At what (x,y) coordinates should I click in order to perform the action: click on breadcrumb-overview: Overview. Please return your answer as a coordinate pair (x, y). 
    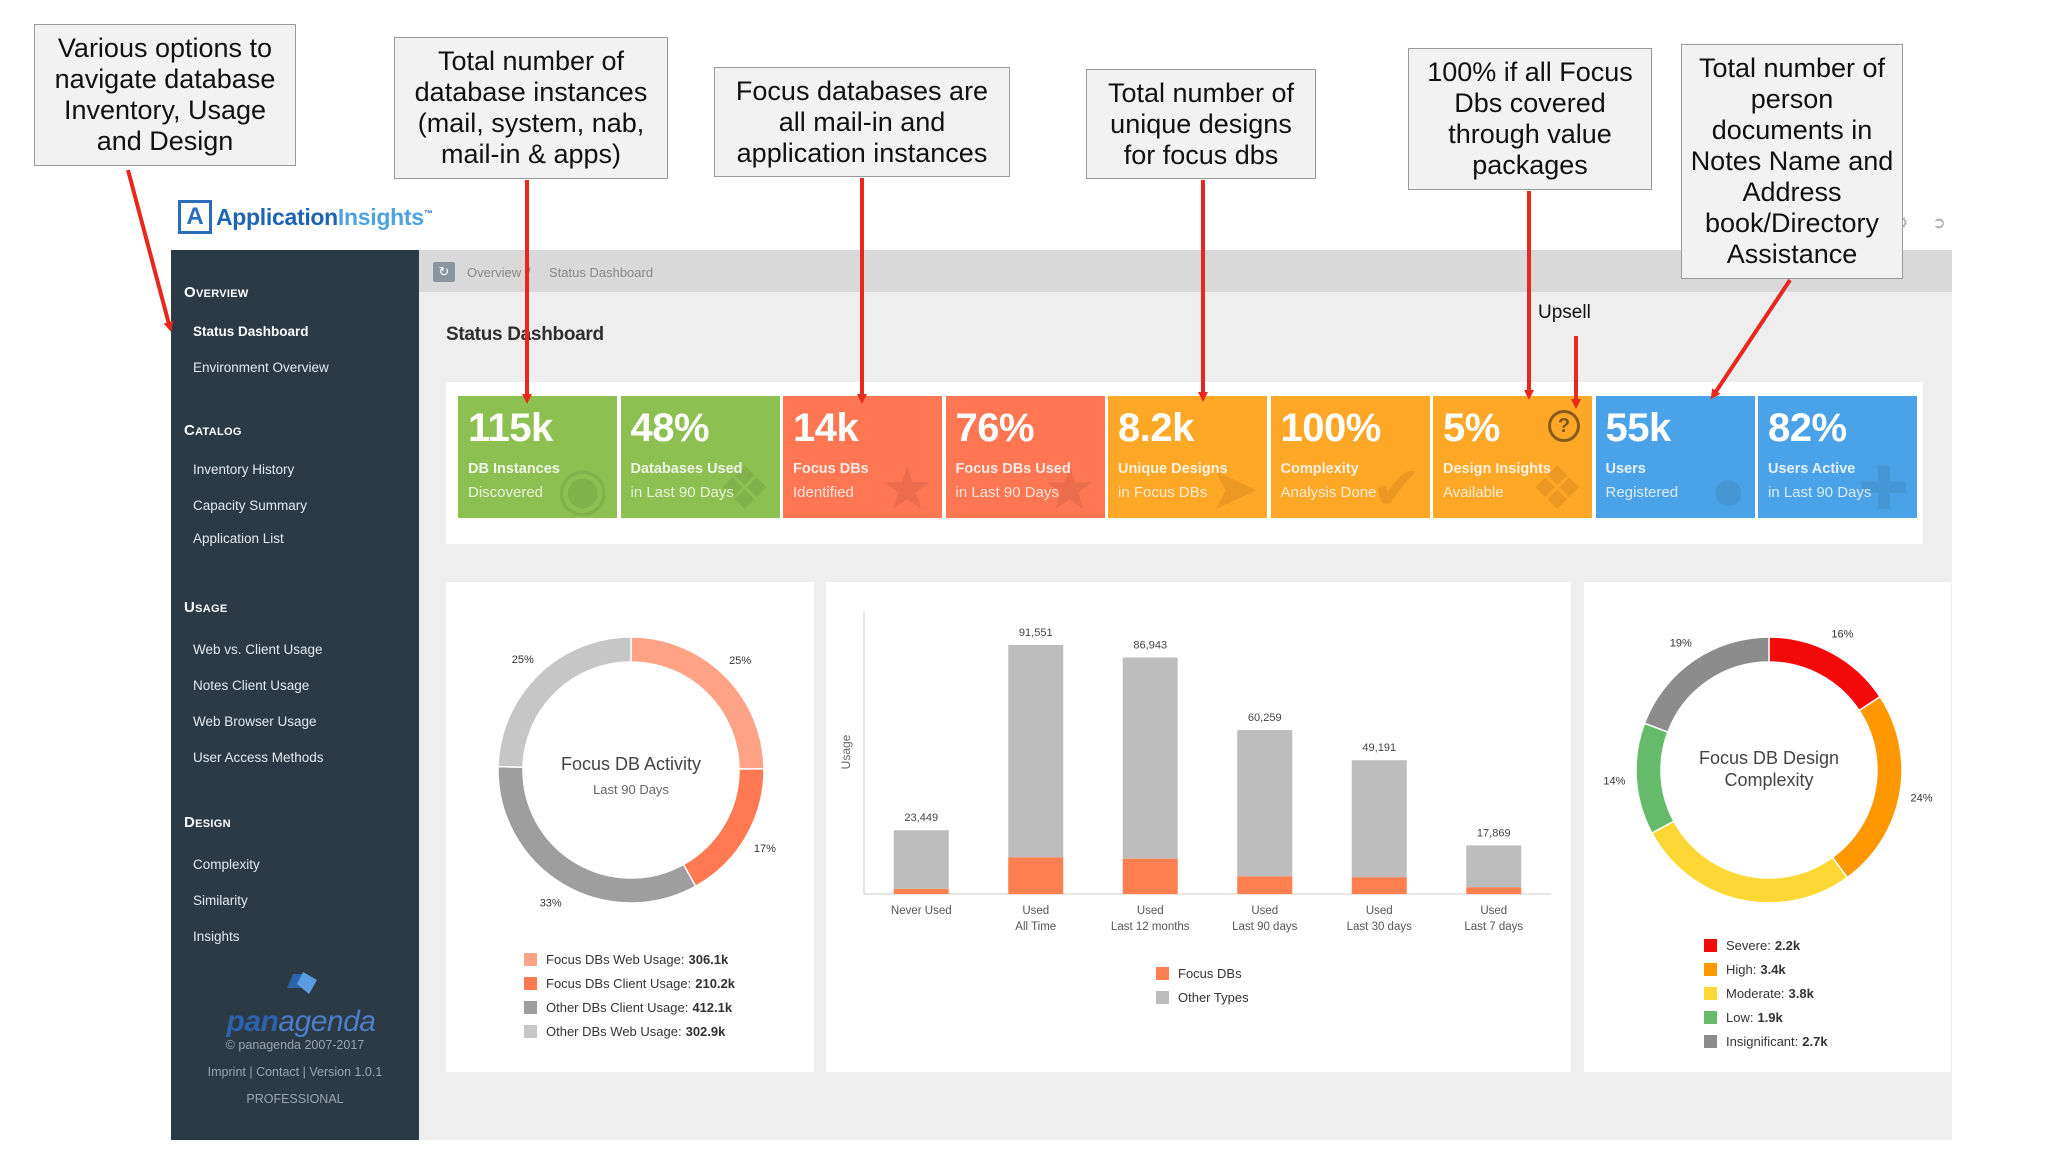
    Looking at the image, I should click on (494, 272).